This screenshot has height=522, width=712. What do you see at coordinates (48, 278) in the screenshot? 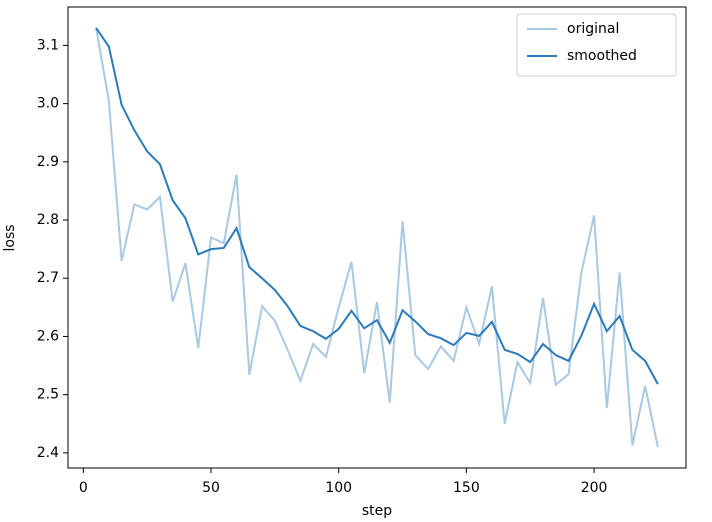
I see `y-tick-label: 2.7` at bounding box center [48, 278].